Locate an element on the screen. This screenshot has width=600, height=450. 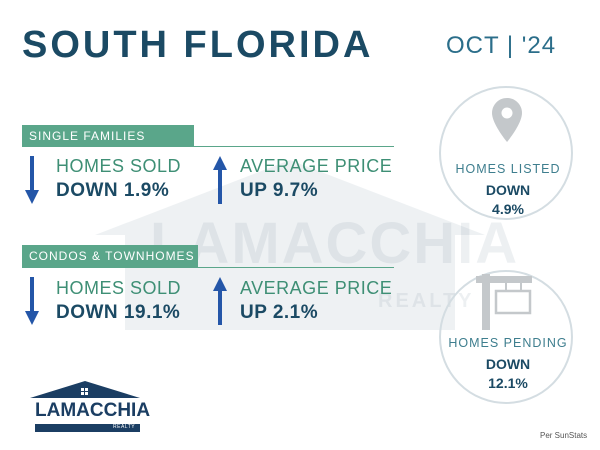
metric-value-homes-sold: DOWN 19.1% is located at coordinates (118, 312).